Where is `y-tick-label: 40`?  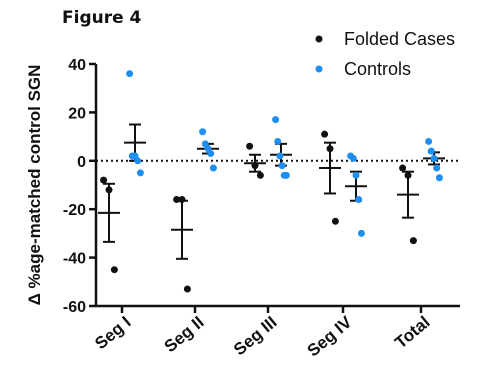
y-tick-label: 40 is located at coordinates (77, 65).